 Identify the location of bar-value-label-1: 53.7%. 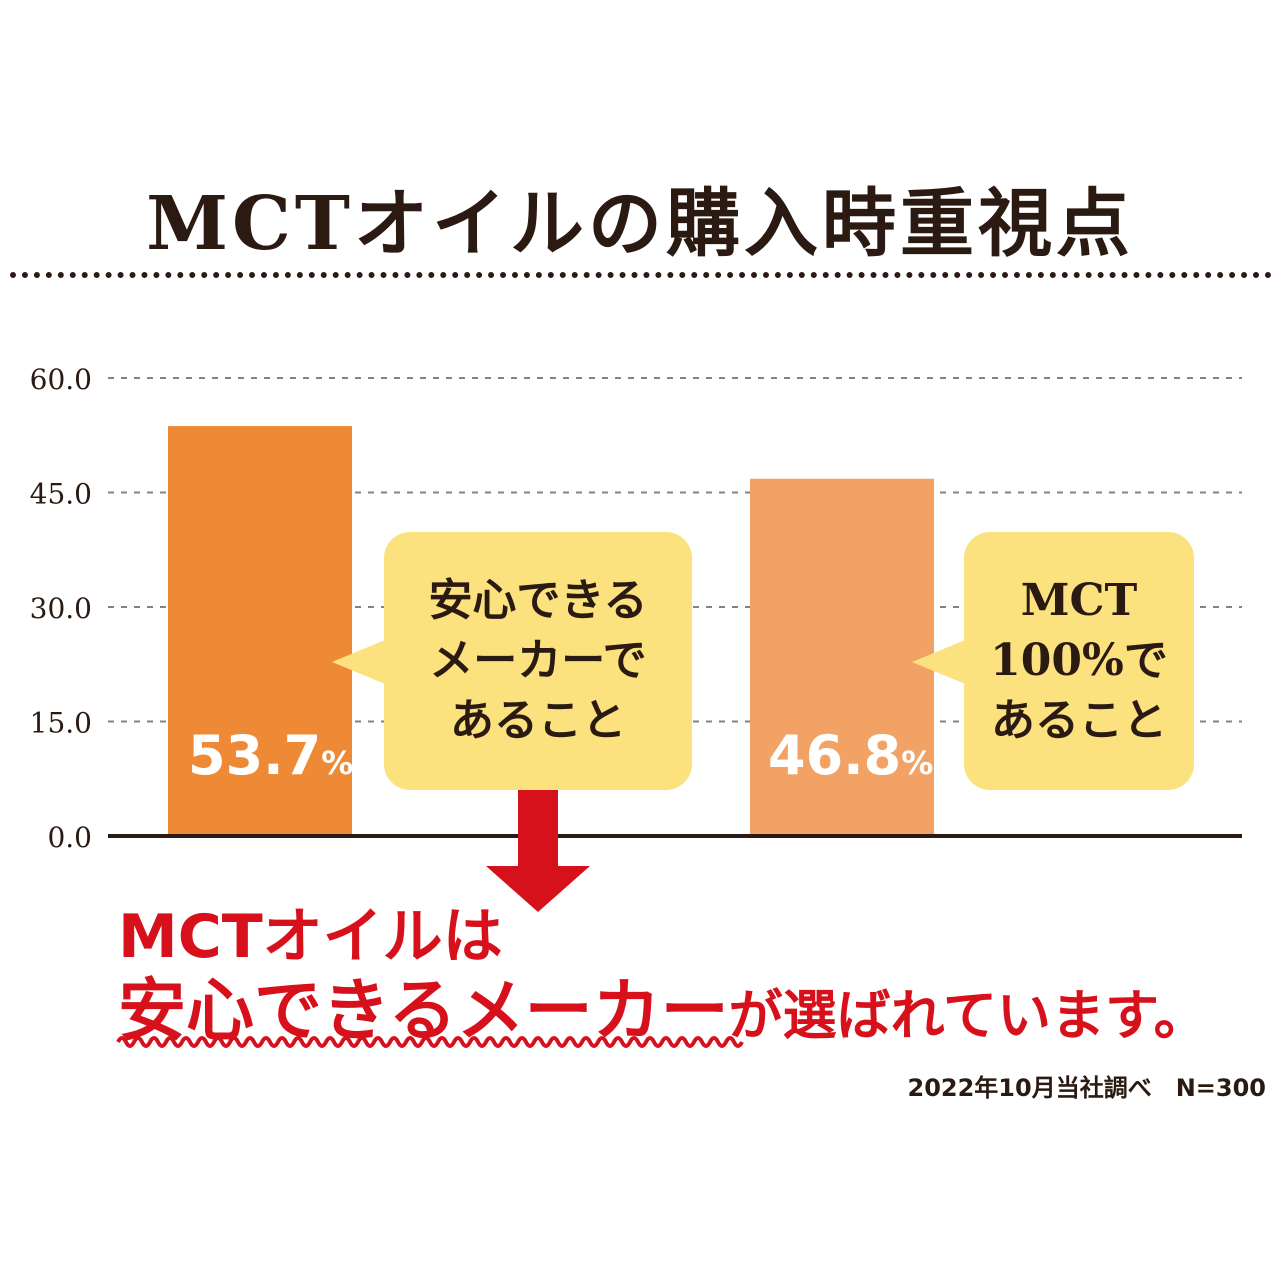
(270, 755).